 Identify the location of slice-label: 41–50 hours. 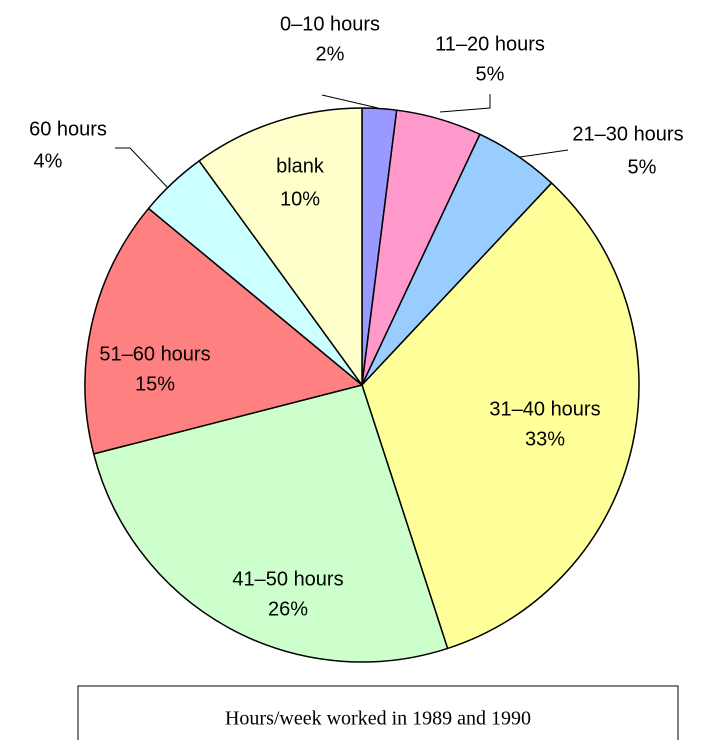
(287, 579).